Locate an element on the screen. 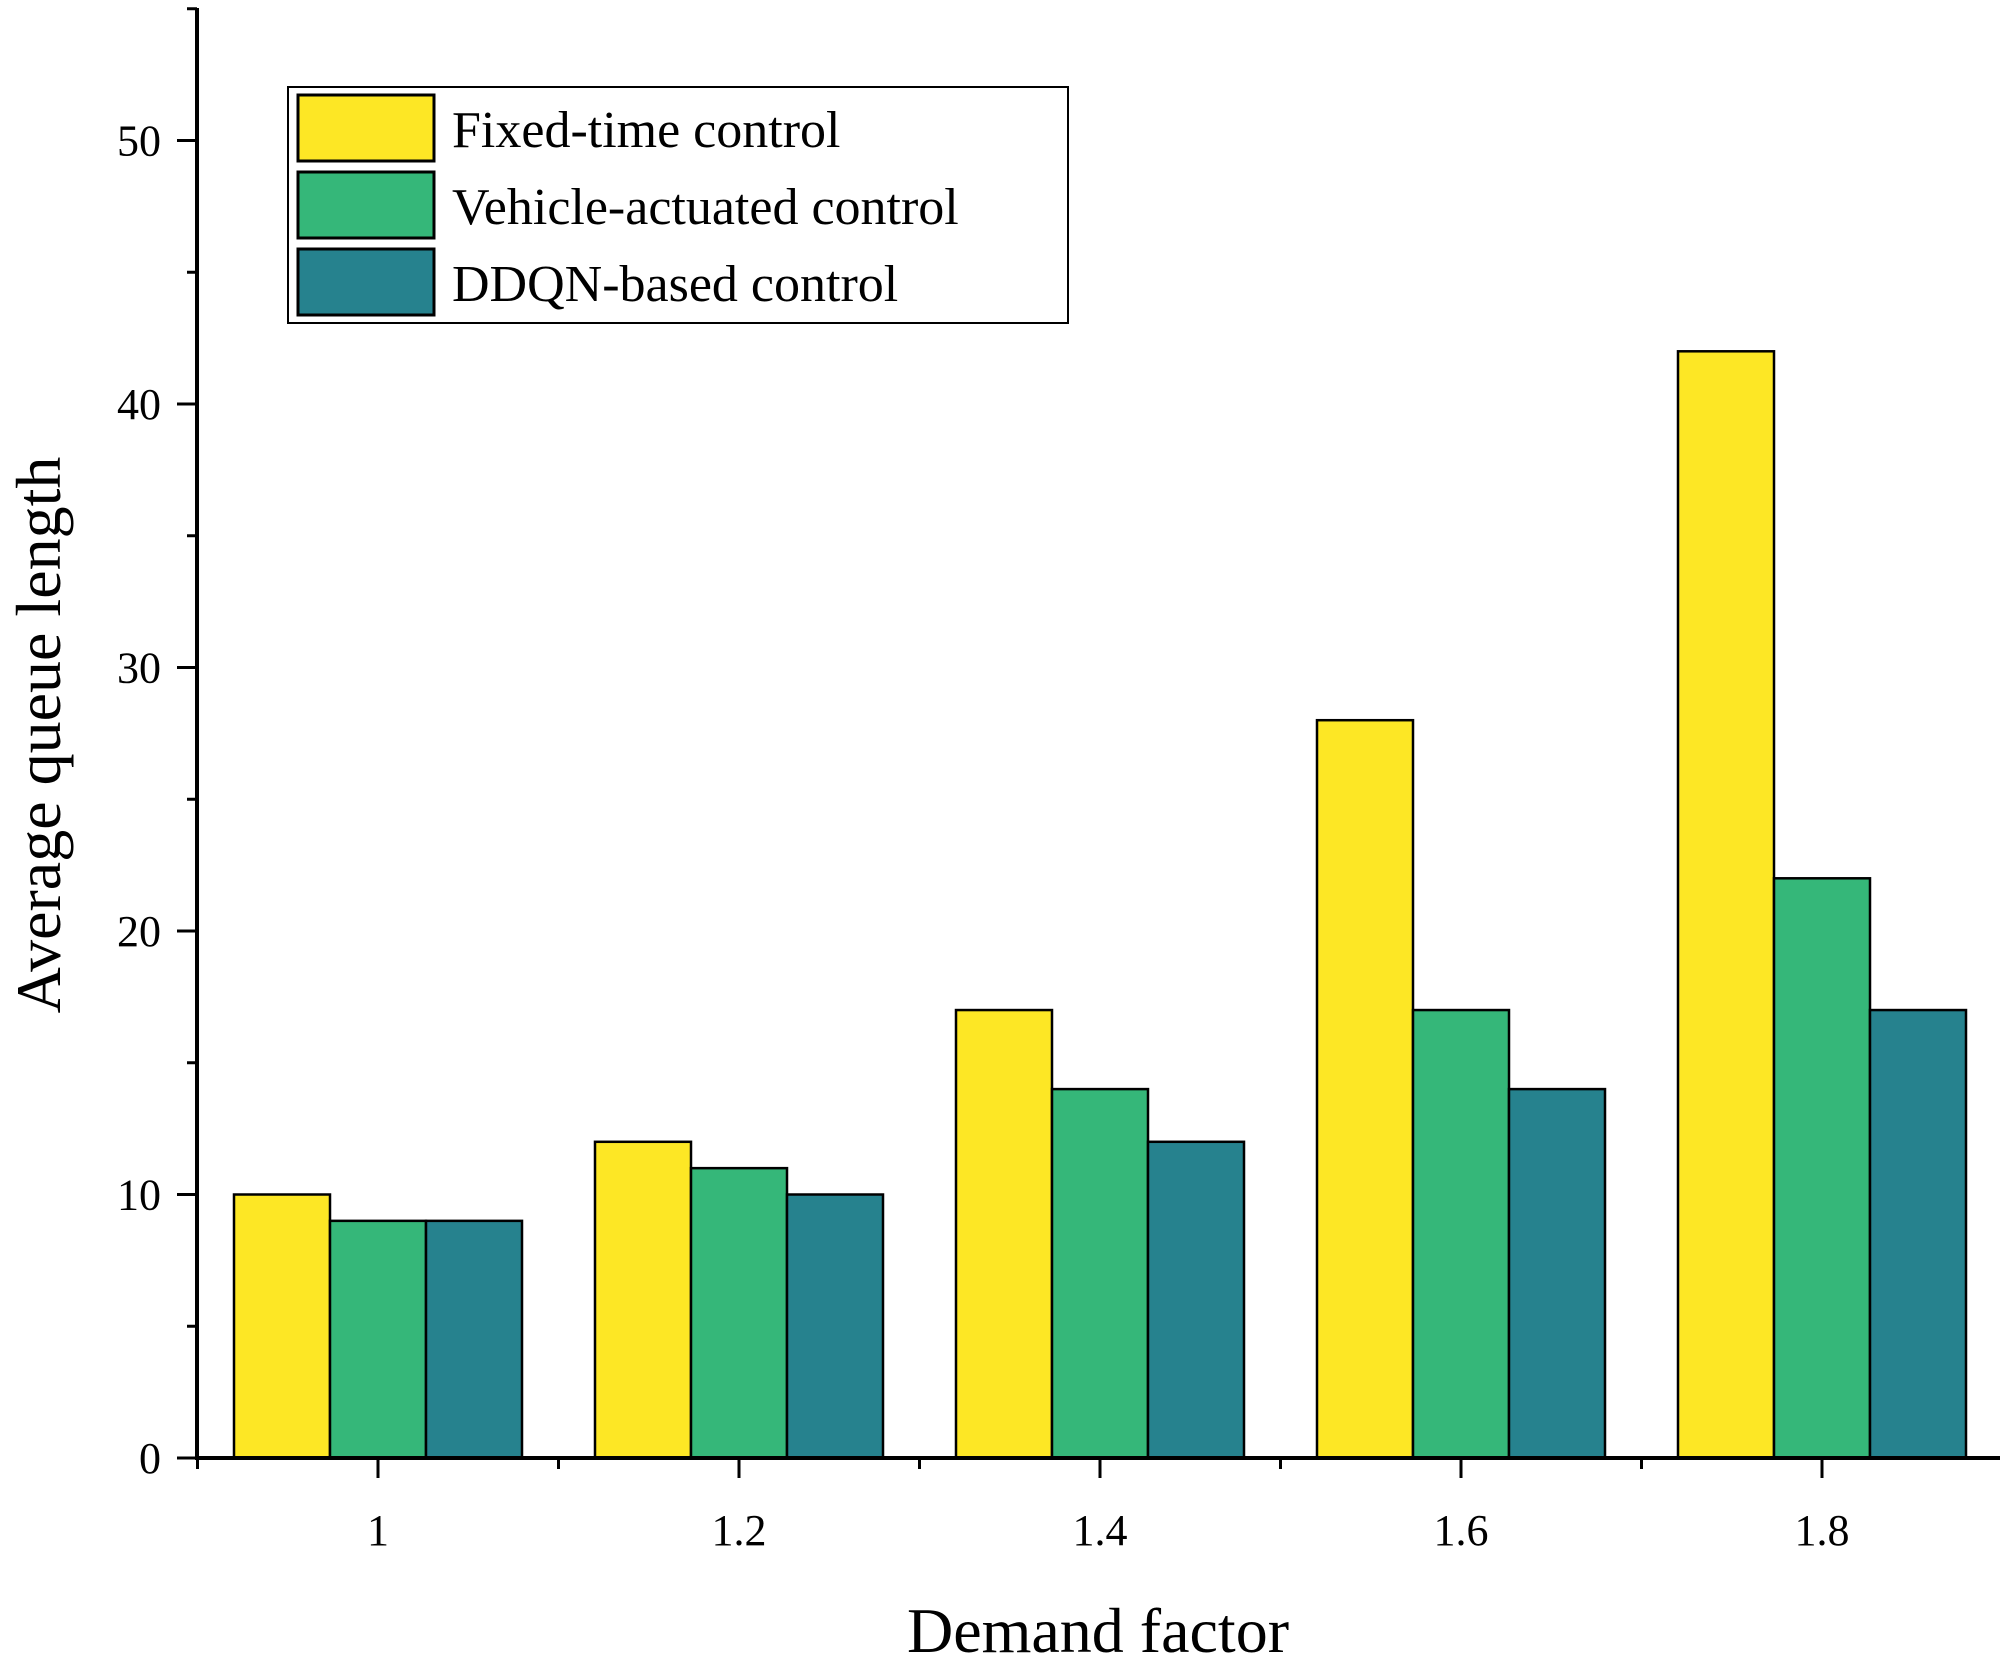 The image size is (2008, 1669). legend-item-vehicle-actuated: Vehicle-actuated control is located at coordinates (627, 205).